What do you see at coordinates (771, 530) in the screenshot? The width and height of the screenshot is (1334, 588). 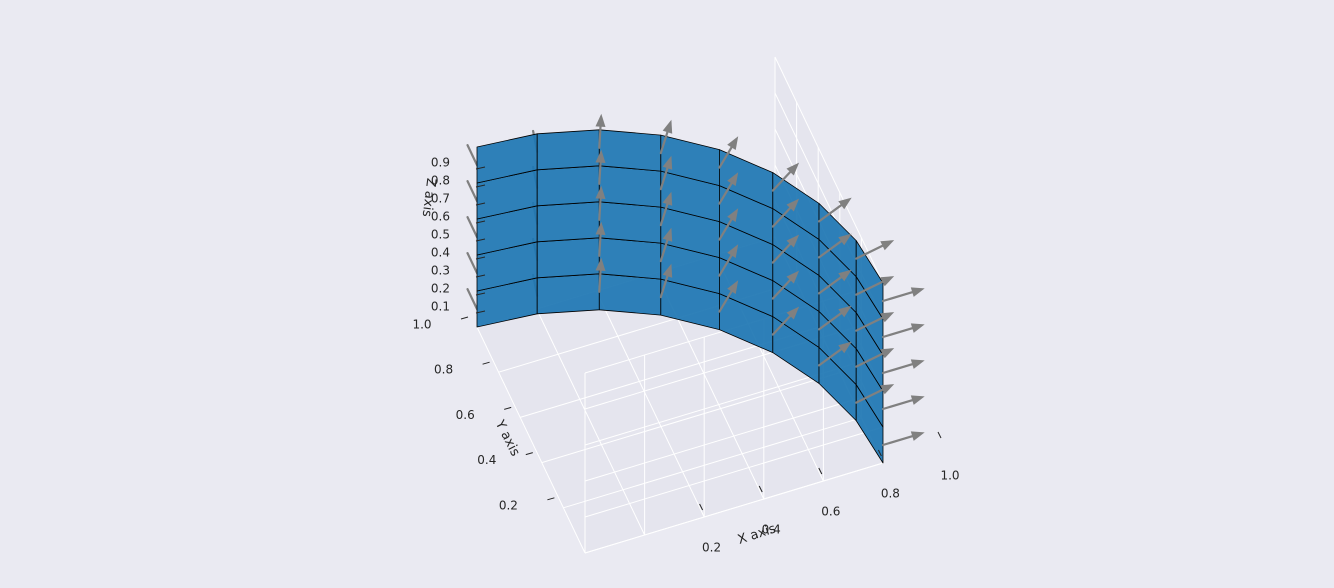 I see `x-tick-label: 0.4` at bounding box center [771, 530].